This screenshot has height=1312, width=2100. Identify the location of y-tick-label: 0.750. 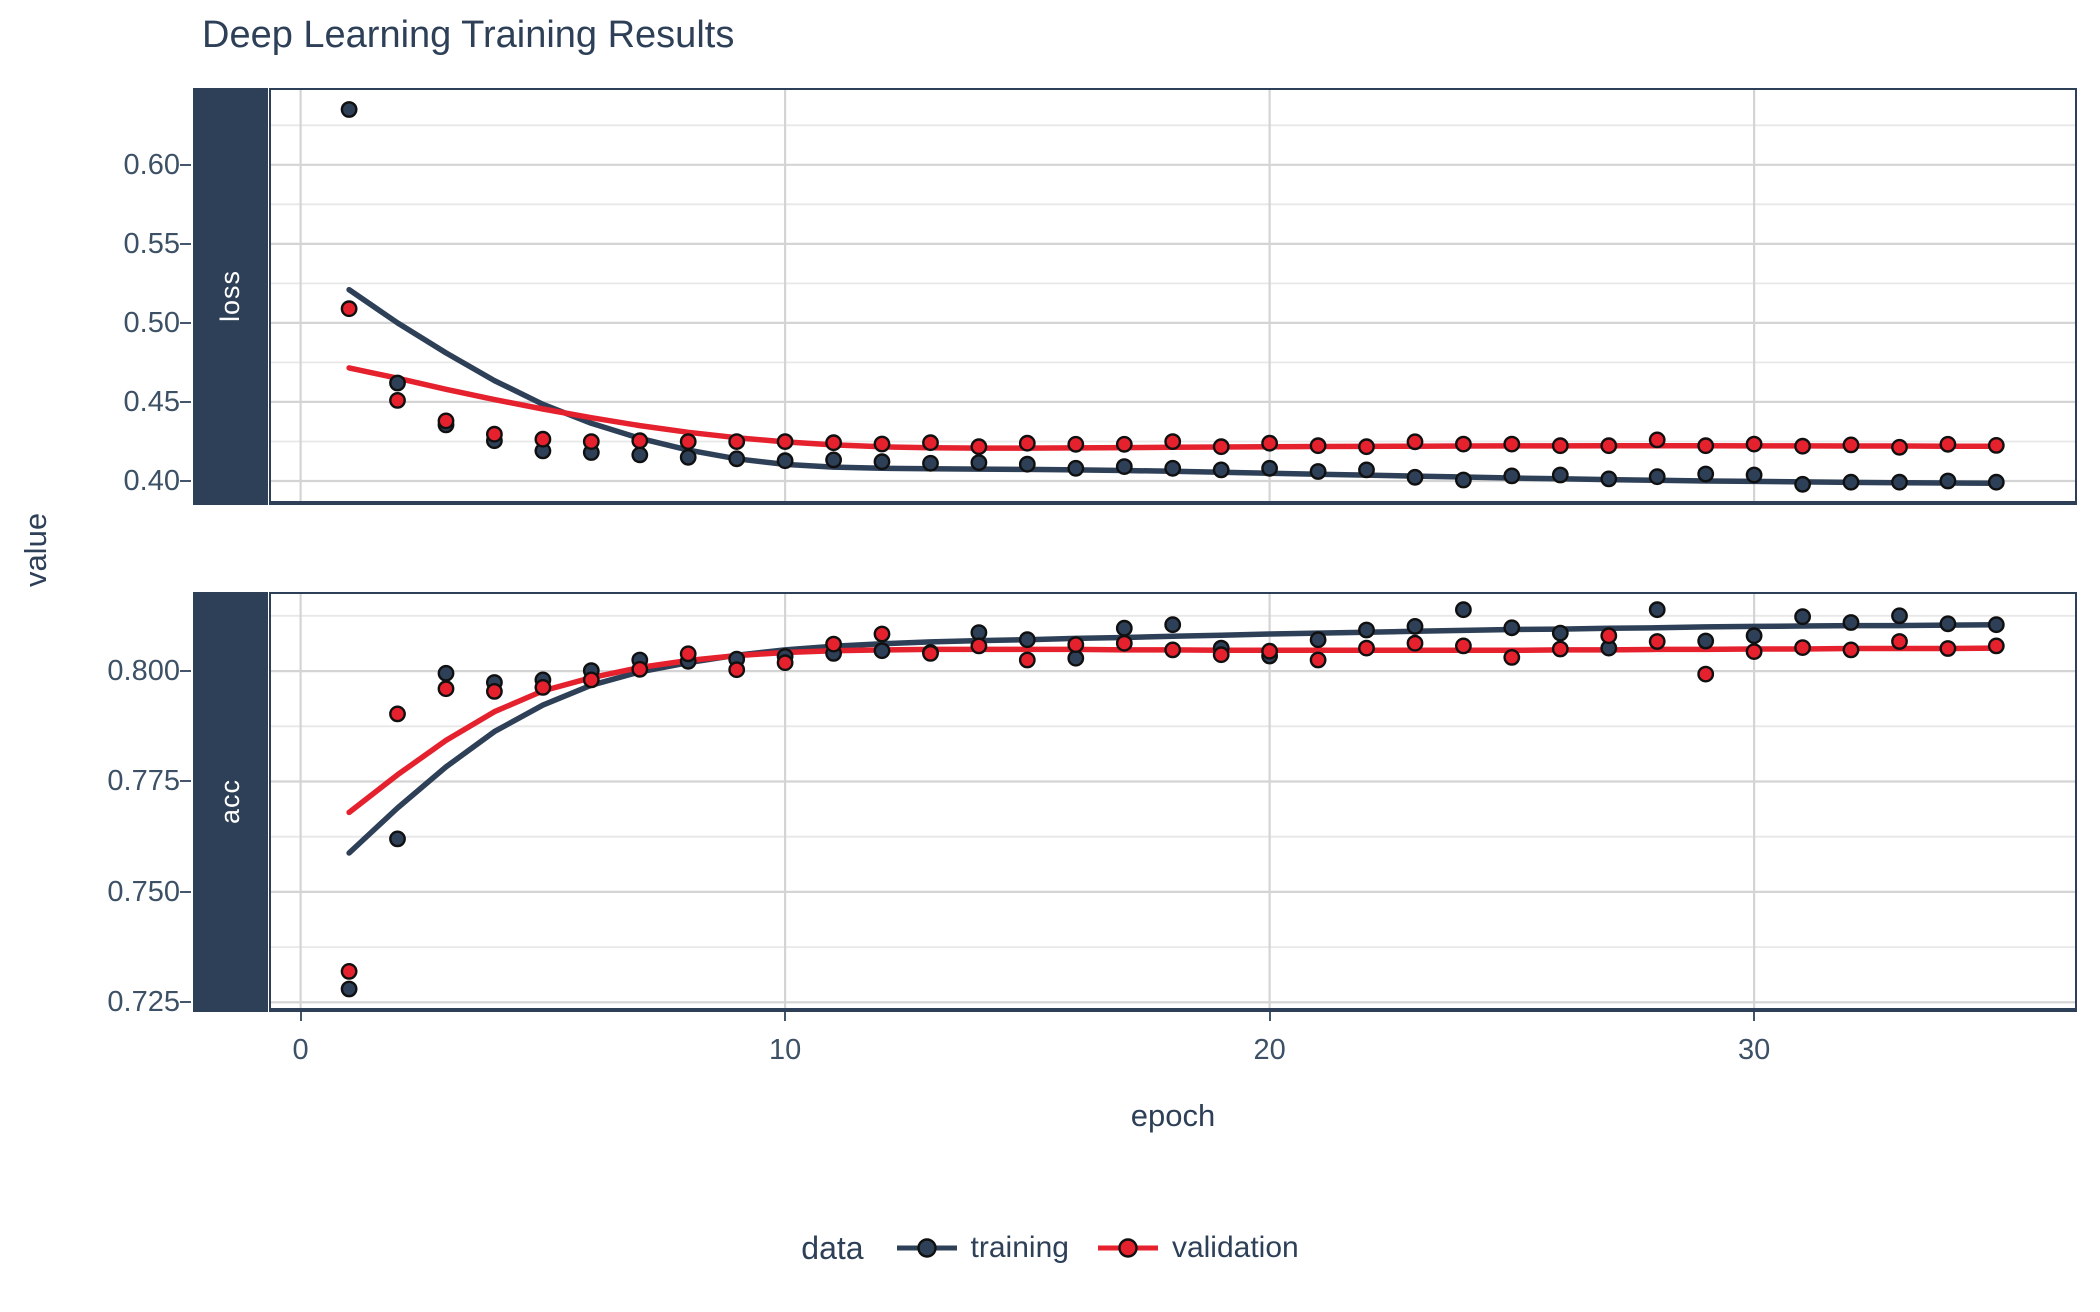
(143, 891).